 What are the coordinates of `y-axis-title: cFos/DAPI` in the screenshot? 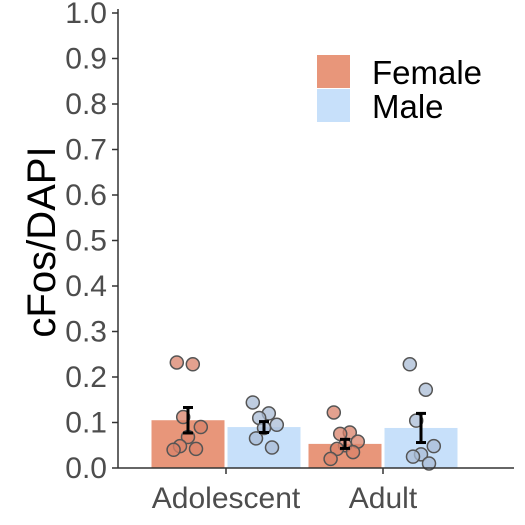 It's located at (42, 241).